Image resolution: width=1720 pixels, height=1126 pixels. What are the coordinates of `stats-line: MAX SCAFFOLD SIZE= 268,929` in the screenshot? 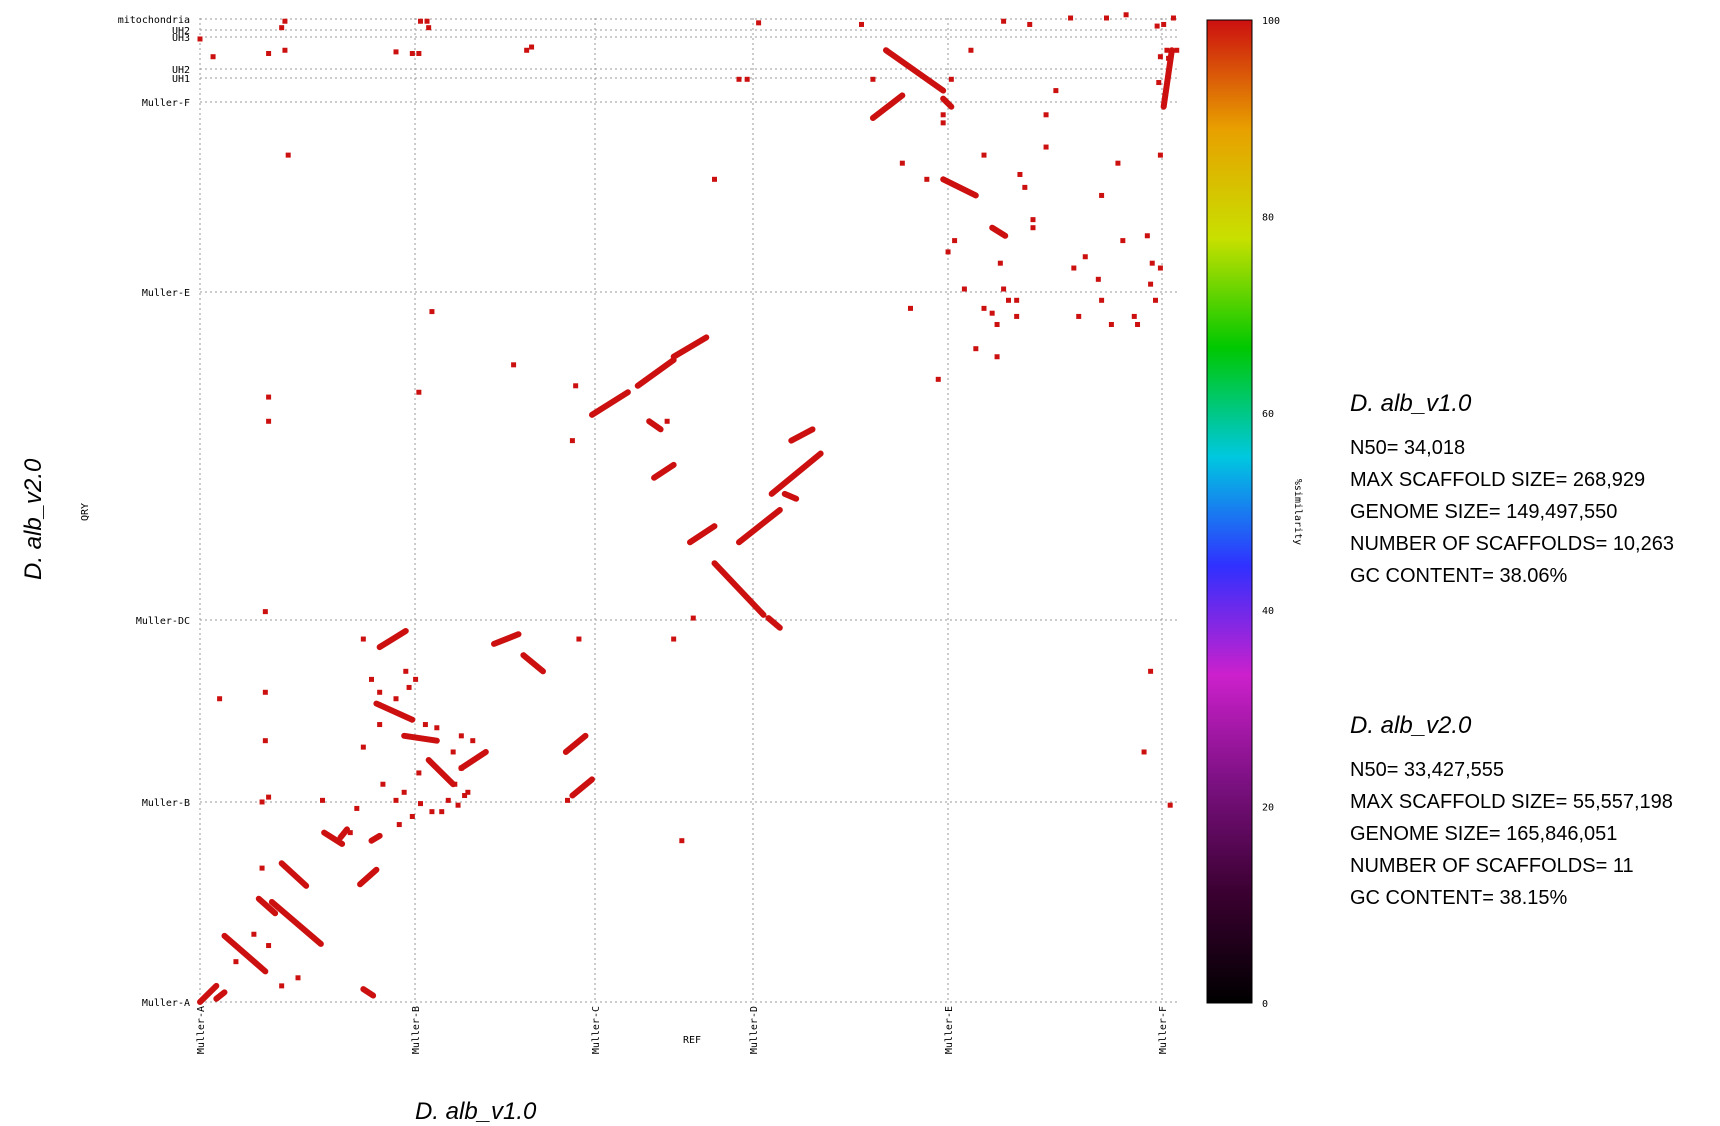 It's located at (1498, 480).